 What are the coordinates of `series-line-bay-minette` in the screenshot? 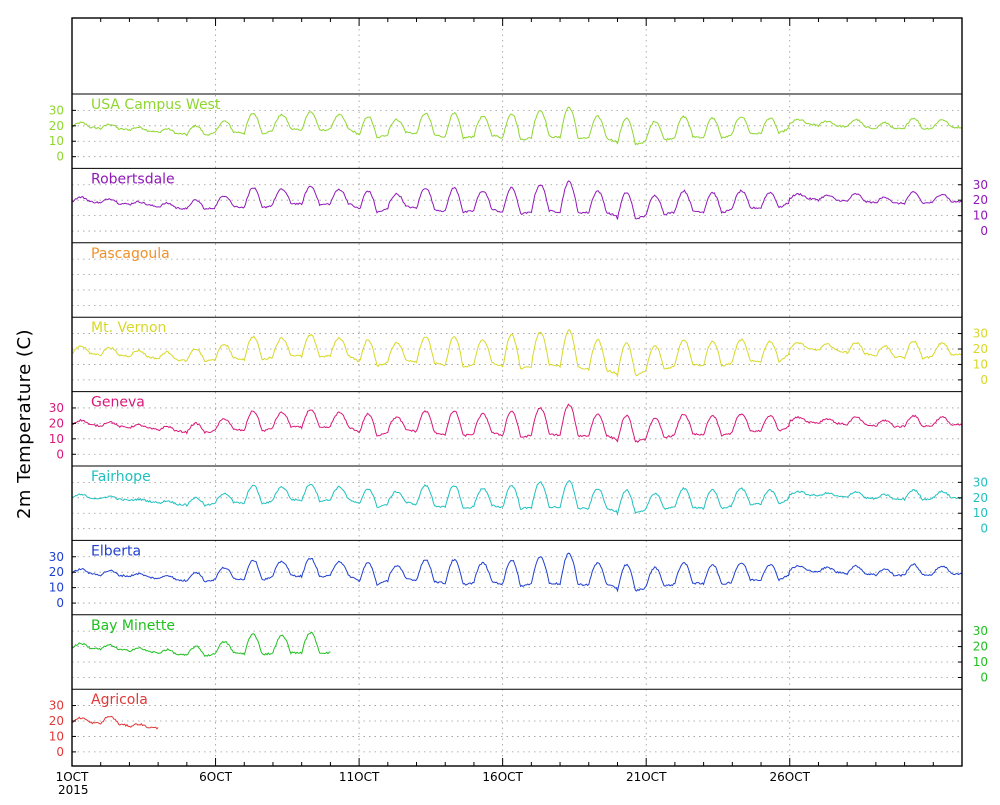 It's located at (201, 644).